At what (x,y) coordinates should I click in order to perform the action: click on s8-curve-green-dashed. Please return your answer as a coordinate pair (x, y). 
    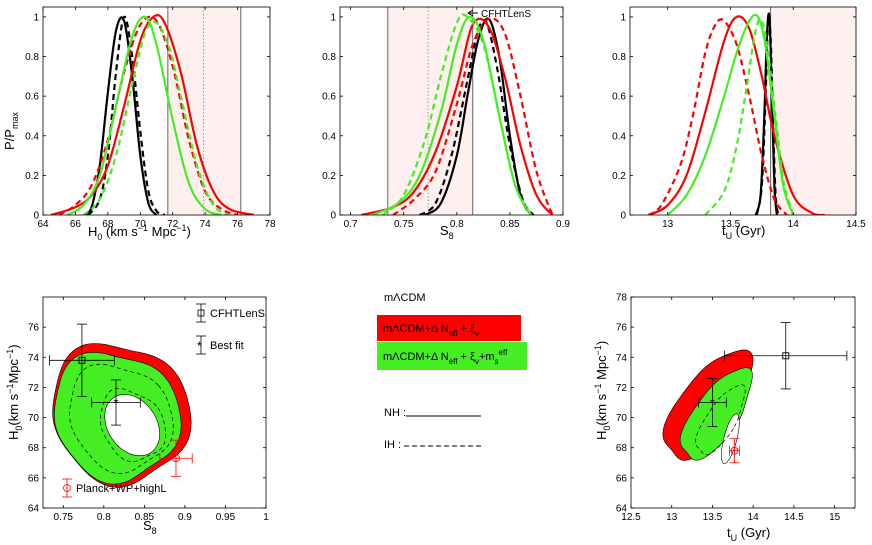
    Looking at the image, I should click on (457, 114).